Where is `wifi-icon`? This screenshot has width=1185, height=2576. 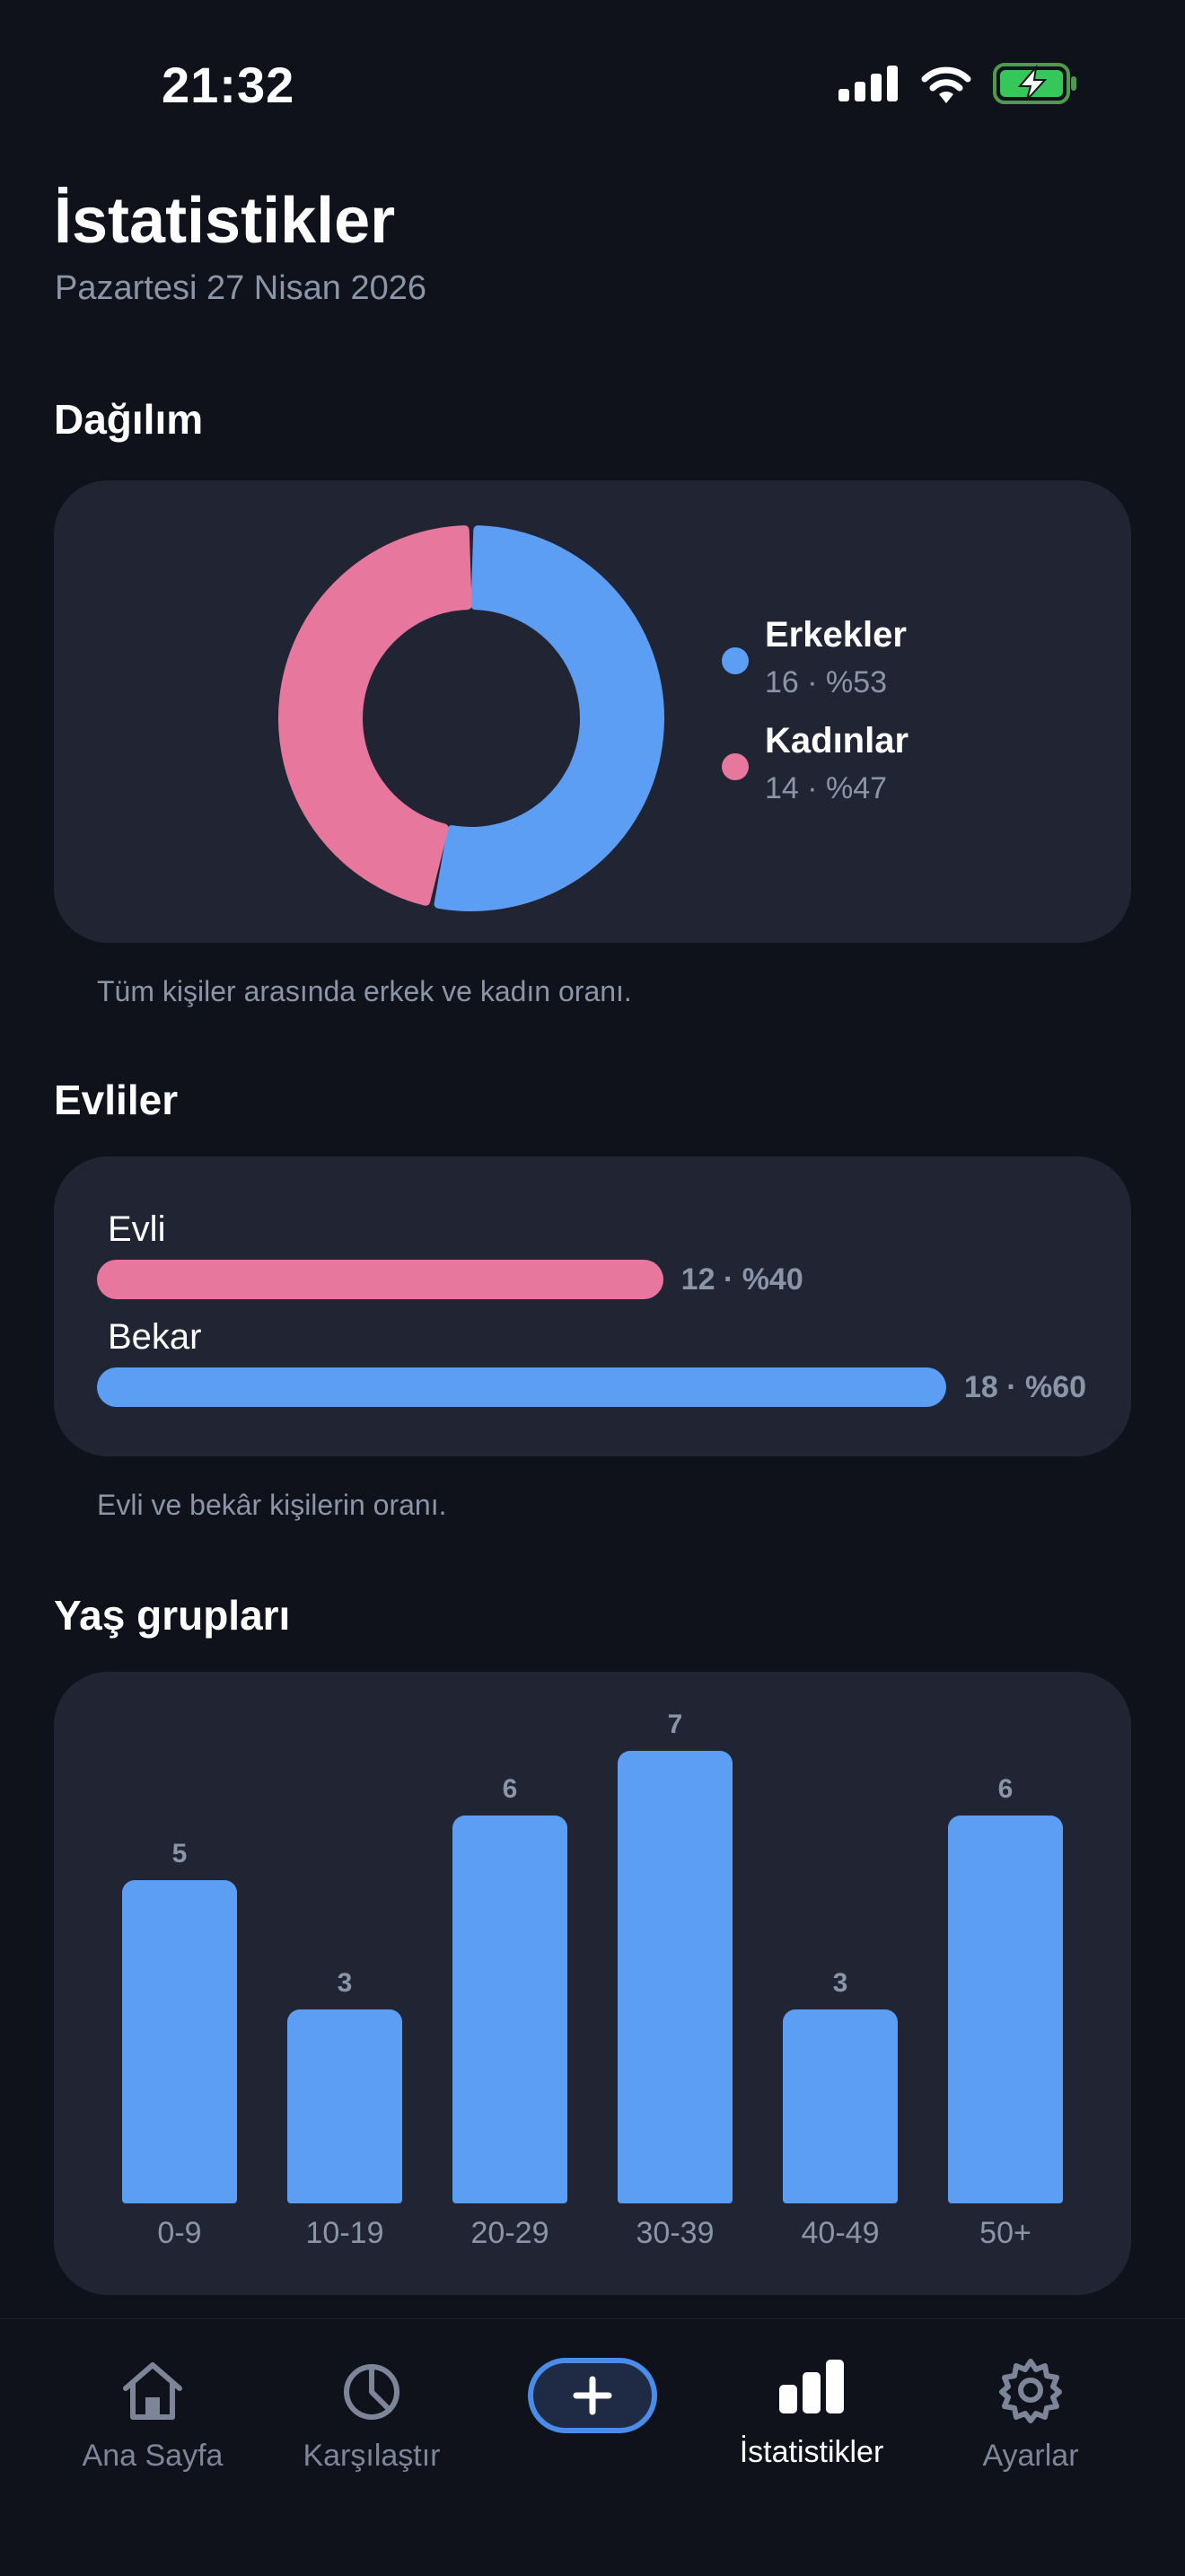 wifi-icon is located at coordinates (946, 85).